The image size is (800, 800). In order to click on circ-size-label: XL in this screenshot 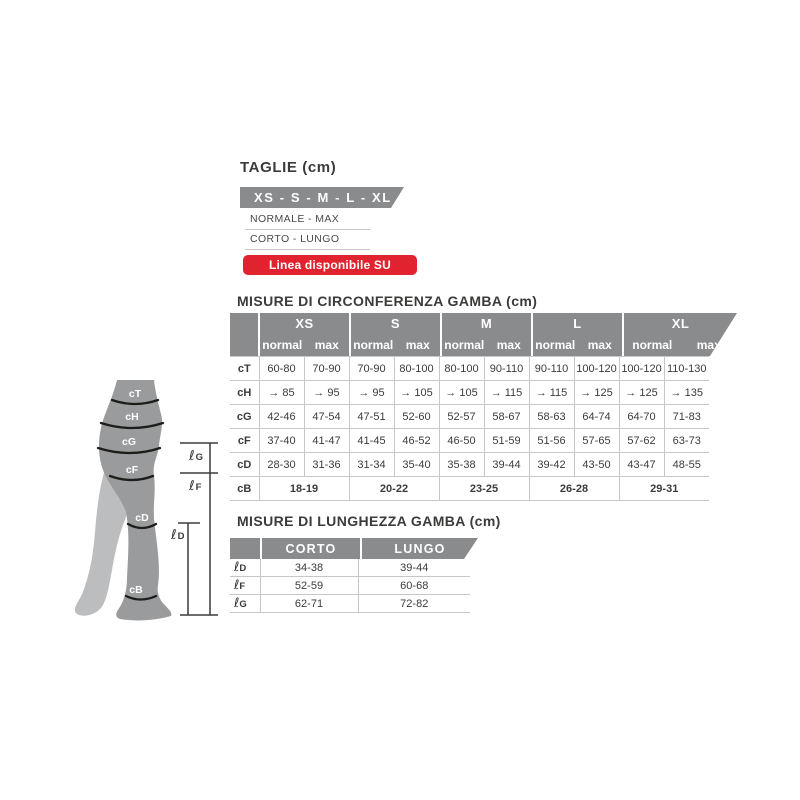, I will do `click(680, 323)`.